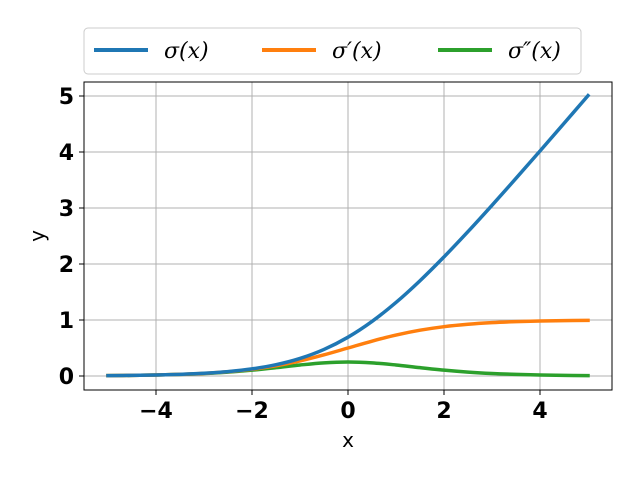 This screenshot has width=640, height=480. What do you see at coordinates (348, 440) in the screenshot?
I see `x-axis-label: x` at bounding box center [348, 440].